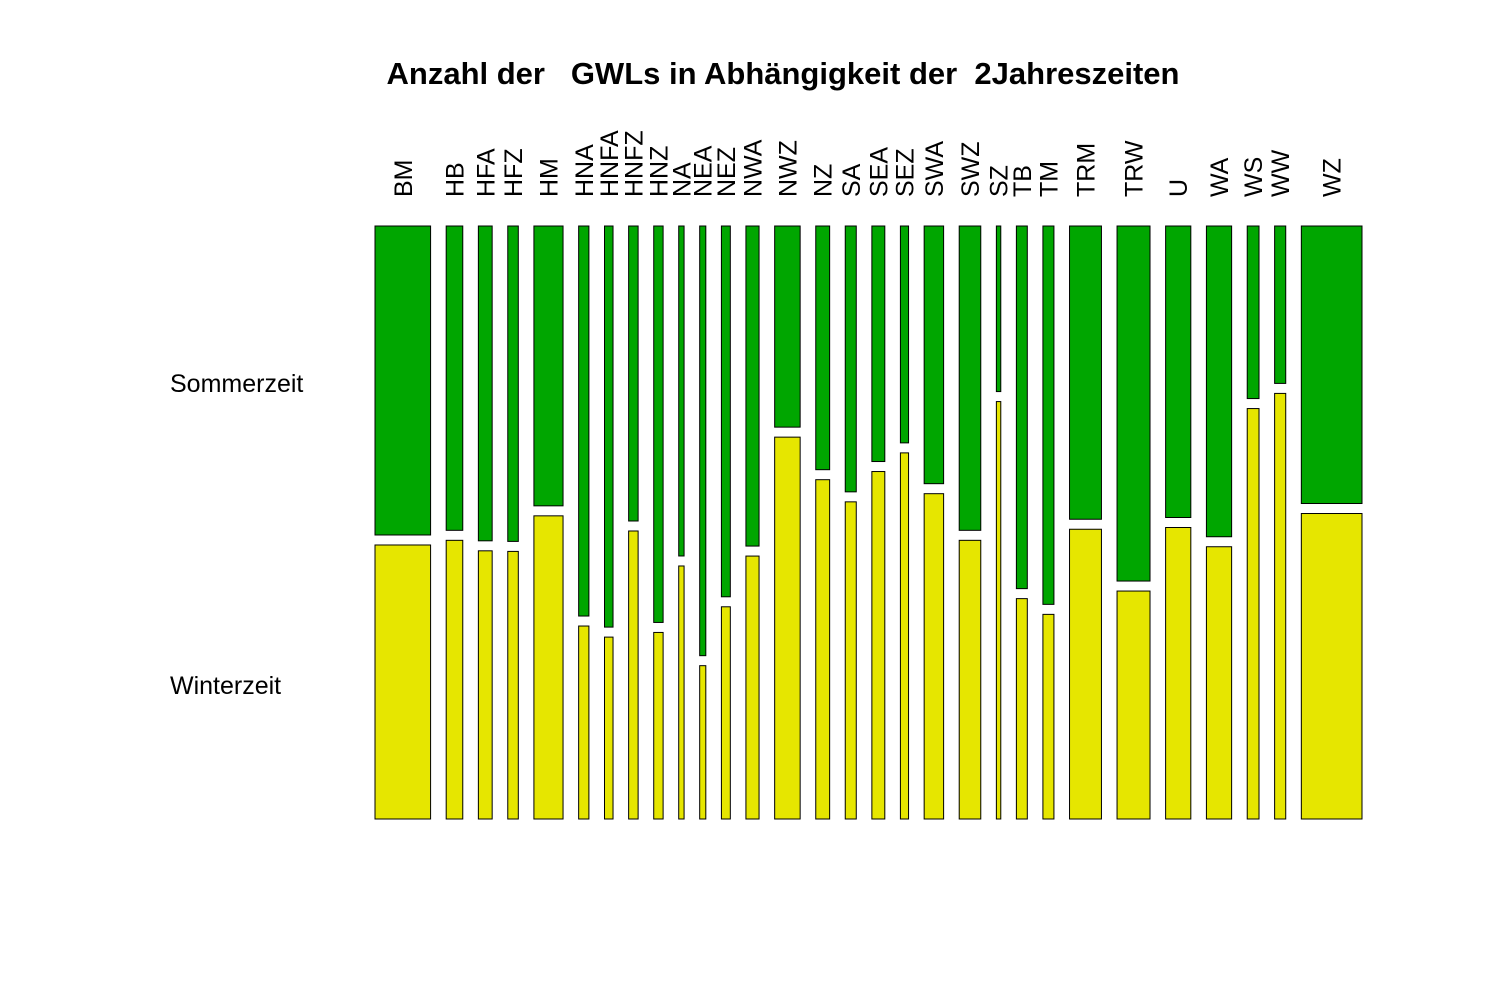 This screenshot has width=1500, height=1000. What do you see at coordinates (633, 675) in the screenshot?
I see `tile-hnfz-winterzeit` at bounding box center [633, 675].